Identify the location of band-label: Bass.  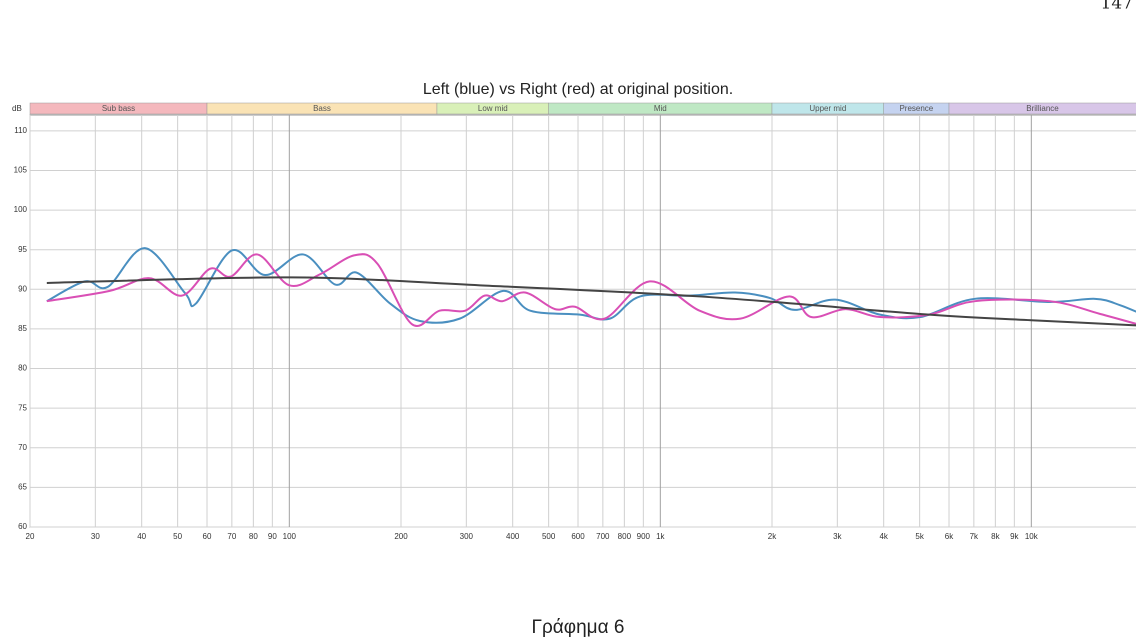
(322, 108).